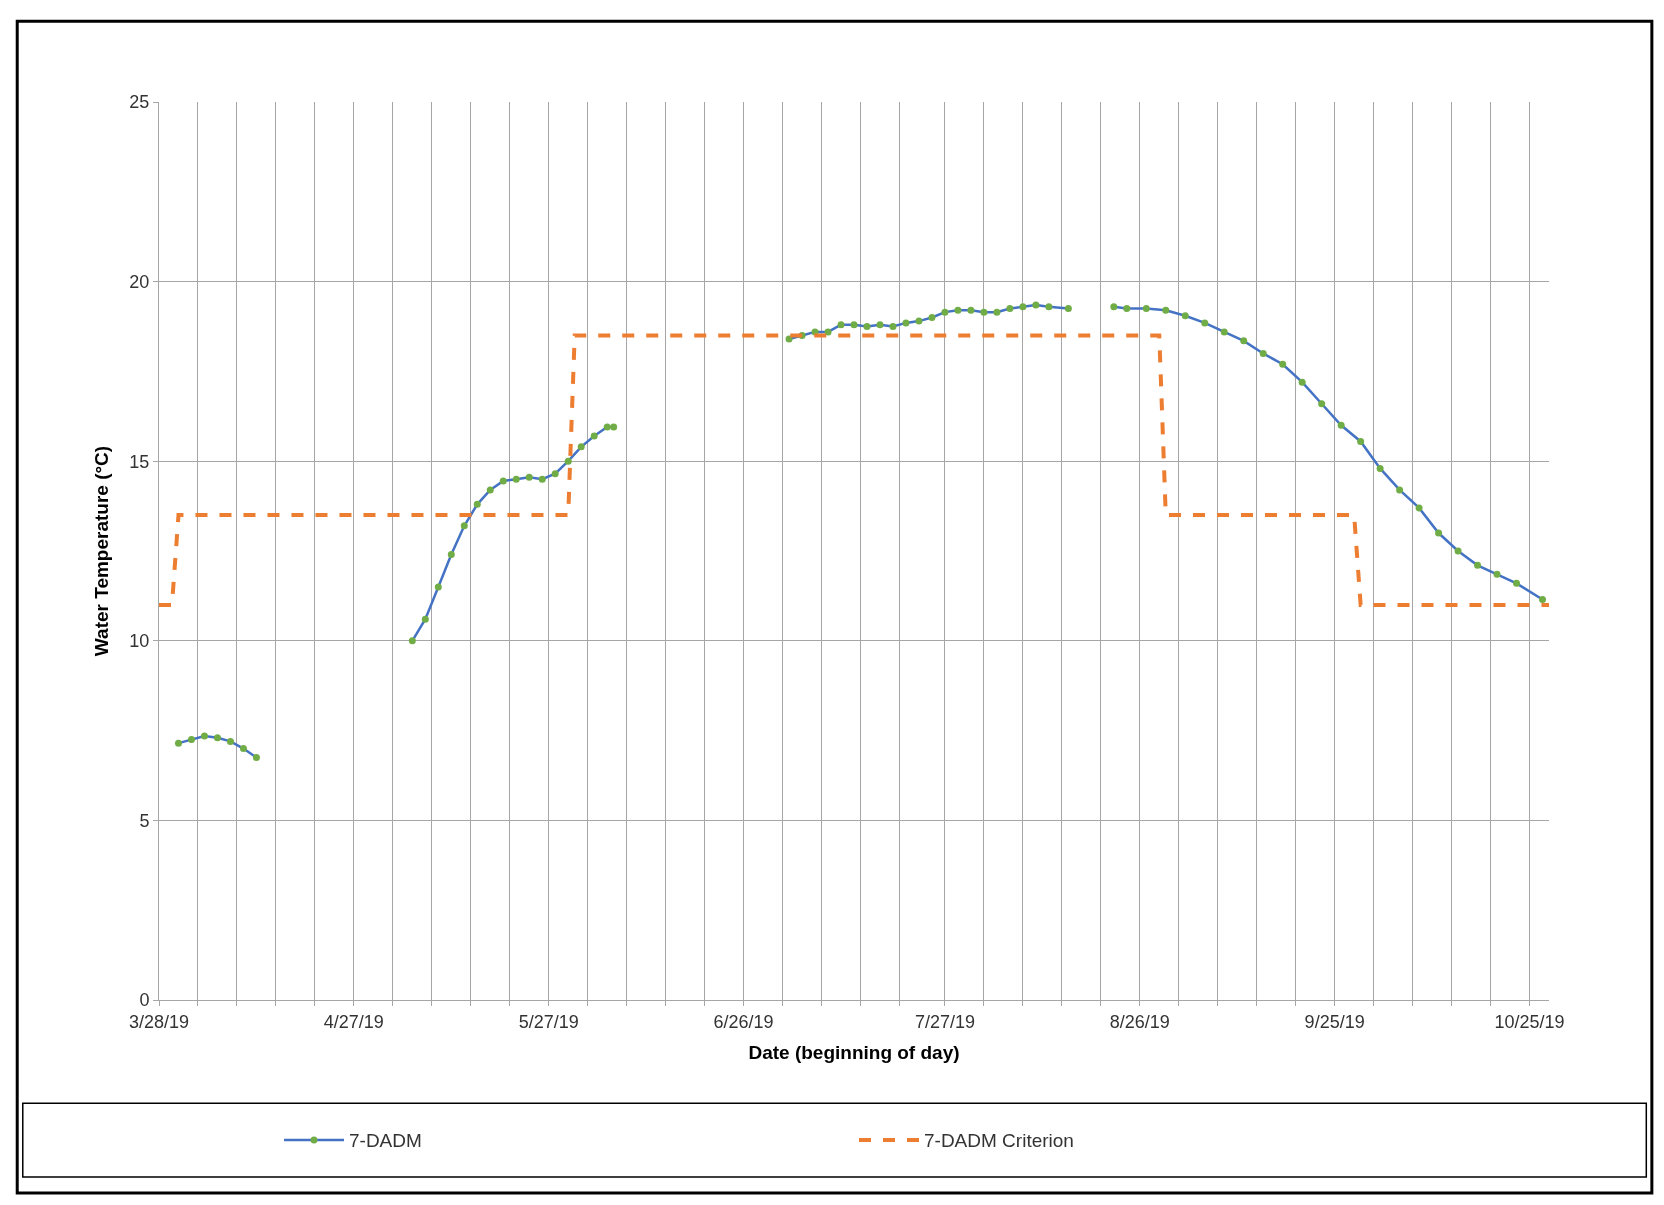 This screenshot has height=1205, width=1664. Describe the element at coordinates (385, 1141) in the screenshot. I see `legend-label: 7-DADM` at that location.